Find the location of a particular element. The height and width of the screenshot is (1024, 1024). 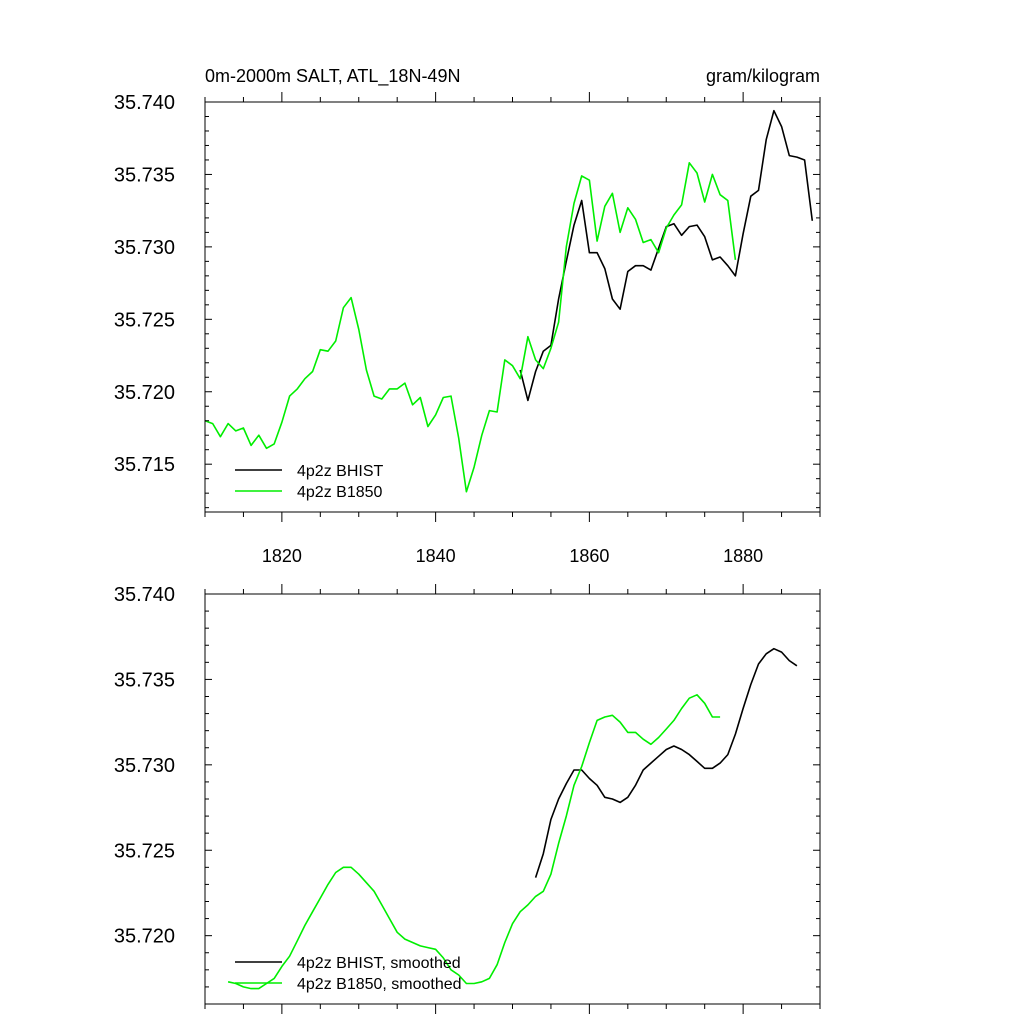

top-x-tick-labels: 1820 1840 1860 1880 is located at coordinates (512, 556).